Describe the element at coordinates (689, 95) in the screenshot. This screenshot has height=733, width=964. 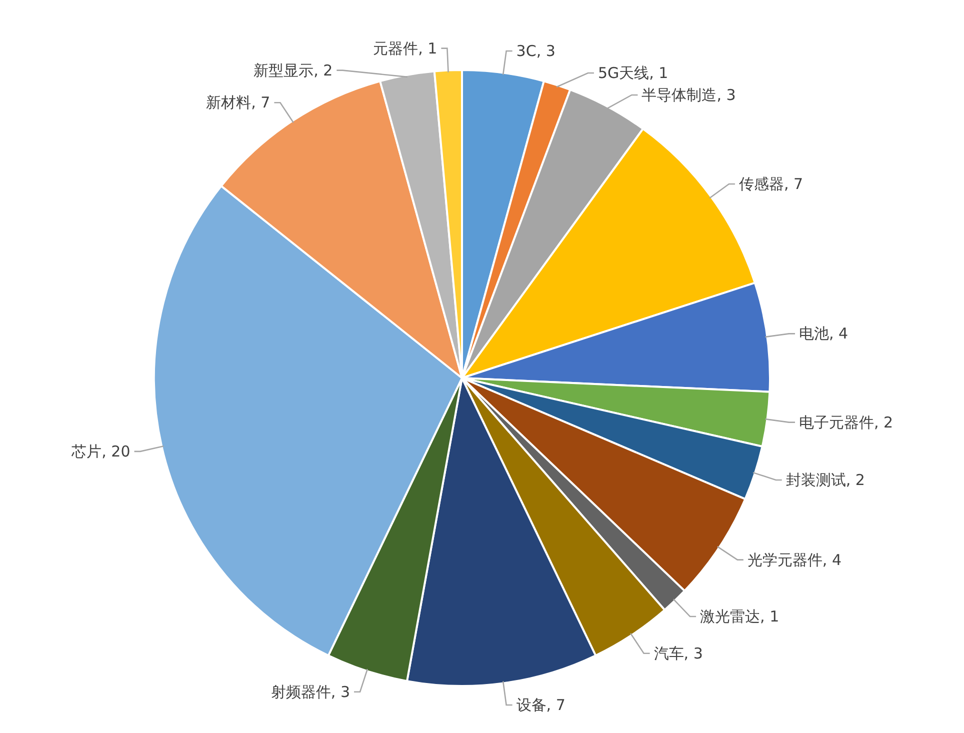
I see `label-半导体制造: 半导体制造, 3` at that location.